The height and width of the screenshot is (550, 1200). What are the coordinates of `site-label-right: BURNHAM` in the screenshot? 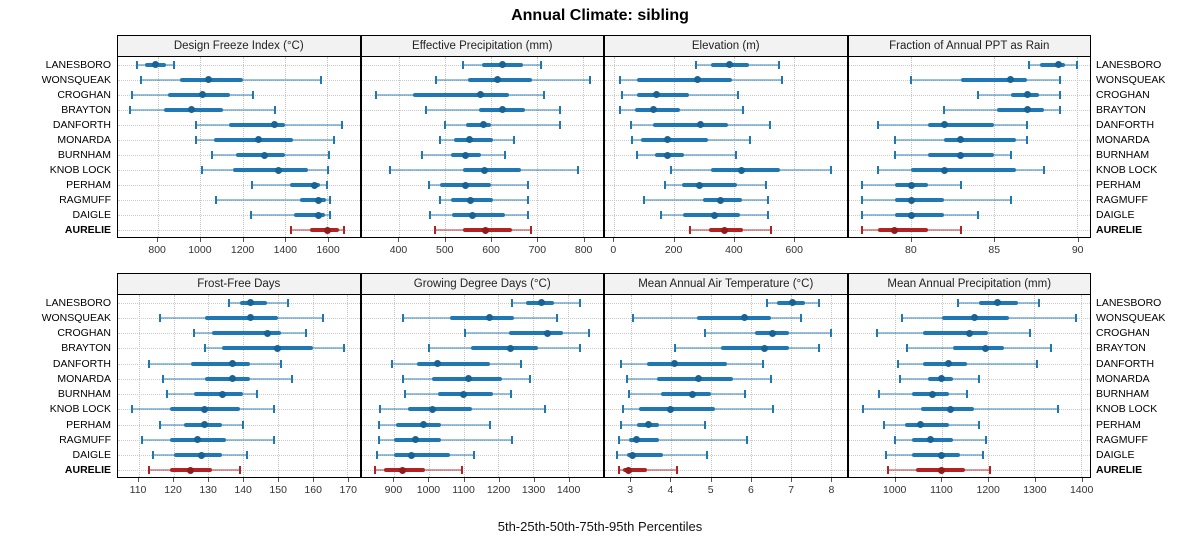 It's located at (1123, 394).